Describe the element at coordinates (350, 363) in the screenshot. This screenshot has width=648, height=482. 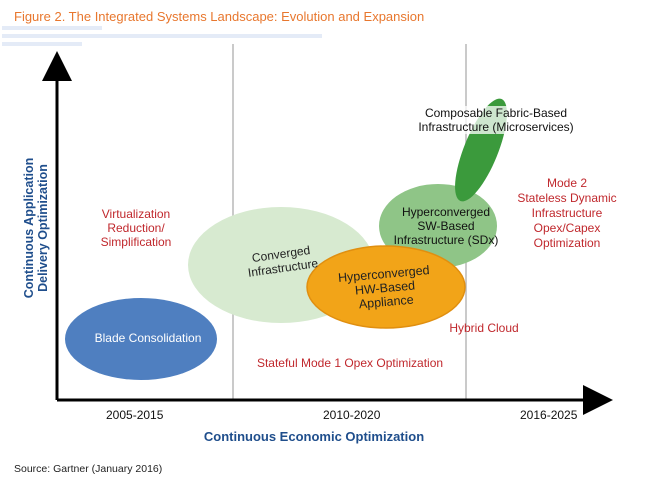
I see `mode1-annotation: Stateful Mode 1 Opex Optimization` at that location.